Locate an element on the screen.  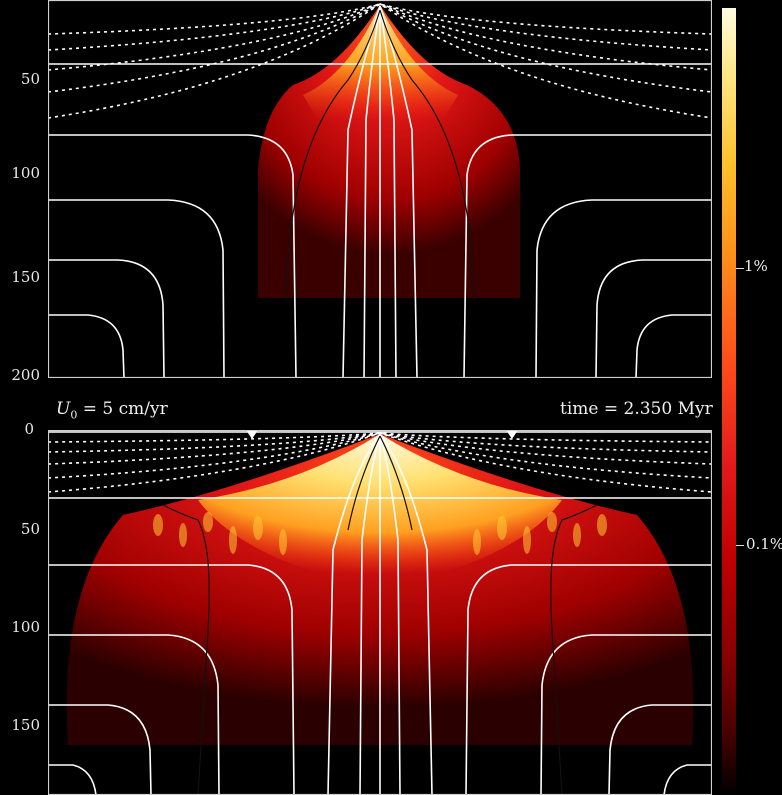
time-label: time = 2.350 Myr is located at coordinates (636, 409).